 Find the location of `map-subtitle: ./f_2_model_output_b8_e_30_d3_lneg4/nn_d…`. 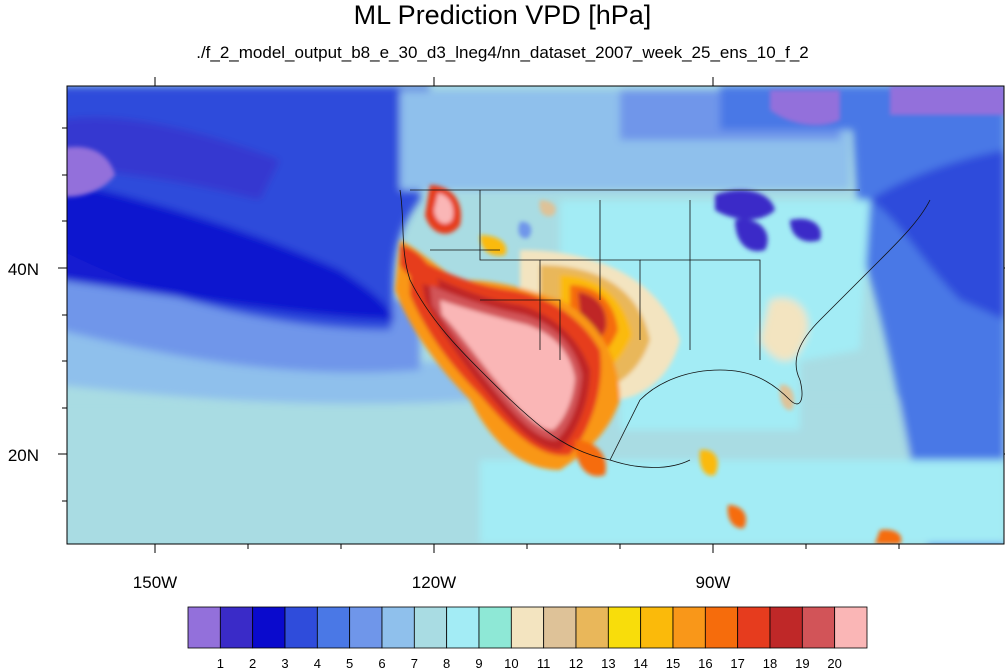

map-subtitle: ./f_2_model_output_b8_e_30_d3_lneg4/nn_d… is located at coordinates (502, 52).